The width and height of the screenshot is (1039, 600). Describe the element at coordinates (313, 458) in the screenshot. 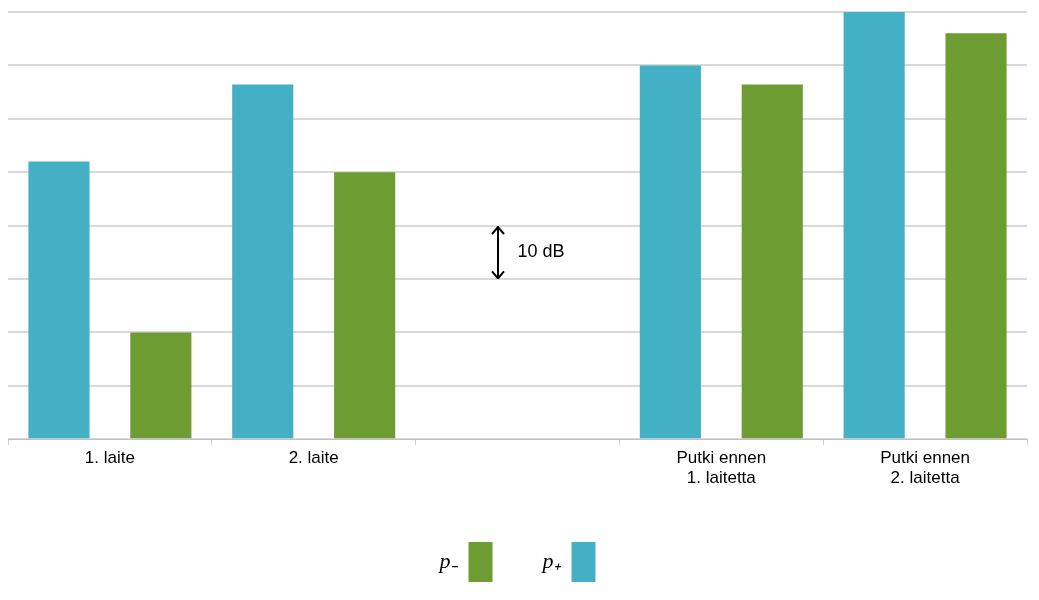

I see `x-tick-label: 2. laite` at that location.